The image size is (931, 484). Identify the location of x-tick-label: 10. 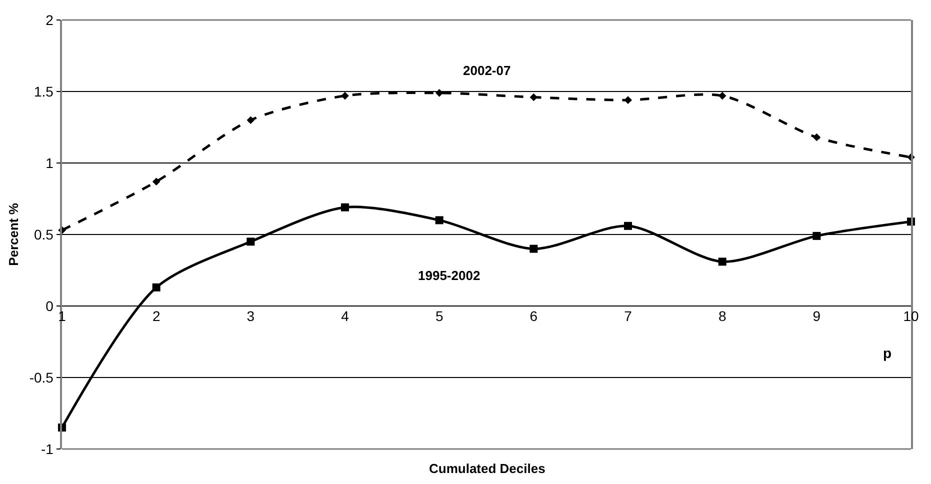
(911, 316).